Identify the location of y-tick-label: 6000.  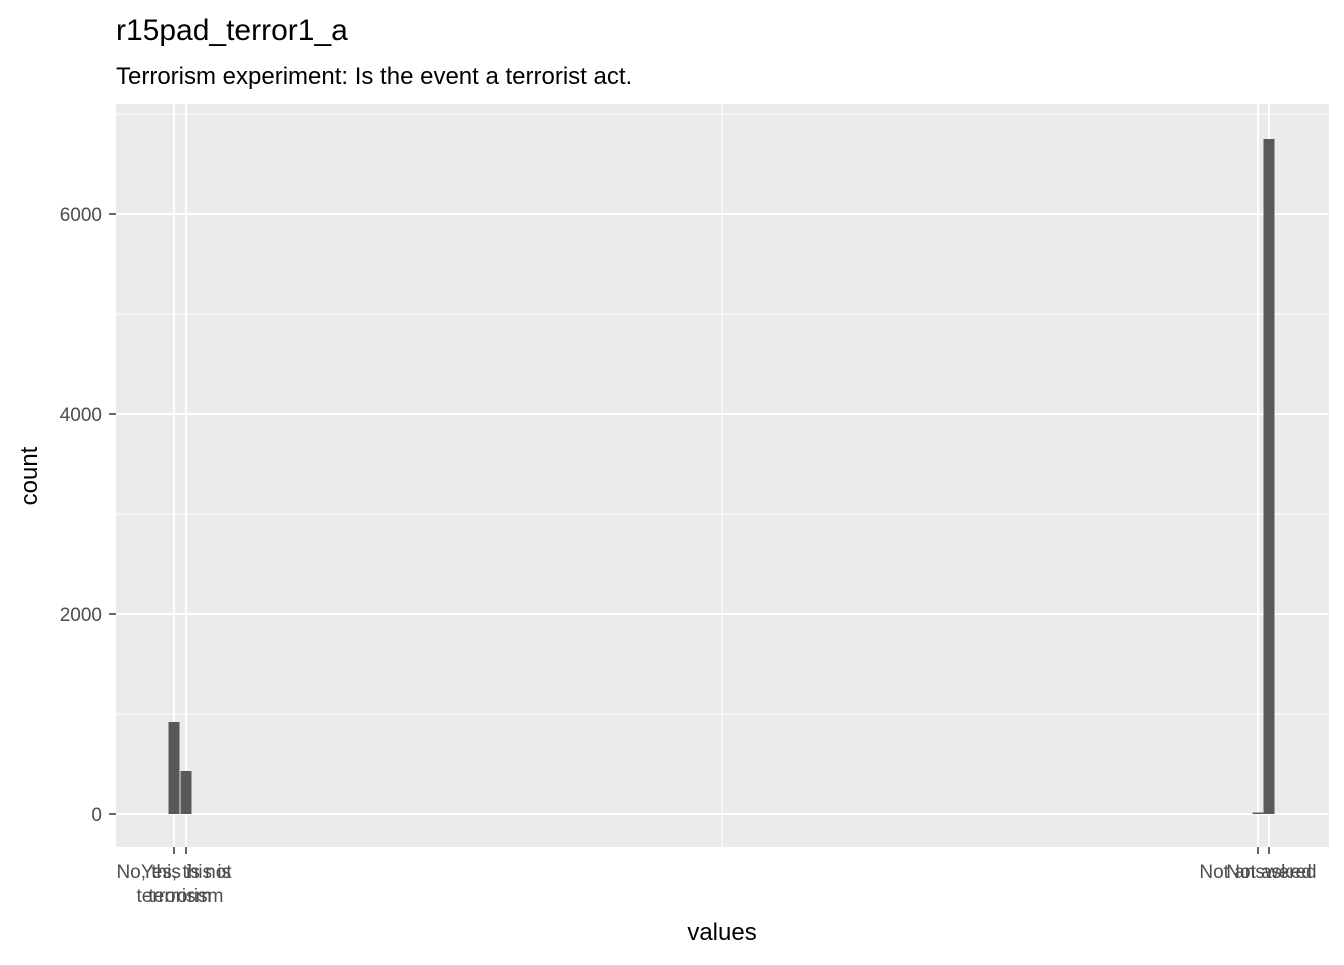
(81, 215).